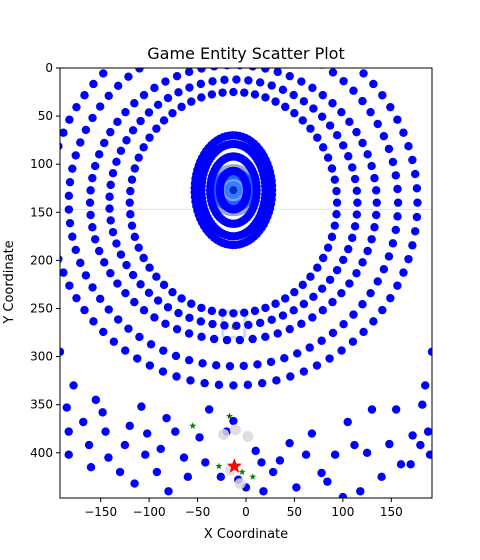  What do you see at coordinates (41, 357) in the screenshot?
I see `y-tick-label: 300` at bounding box center [41, 357].